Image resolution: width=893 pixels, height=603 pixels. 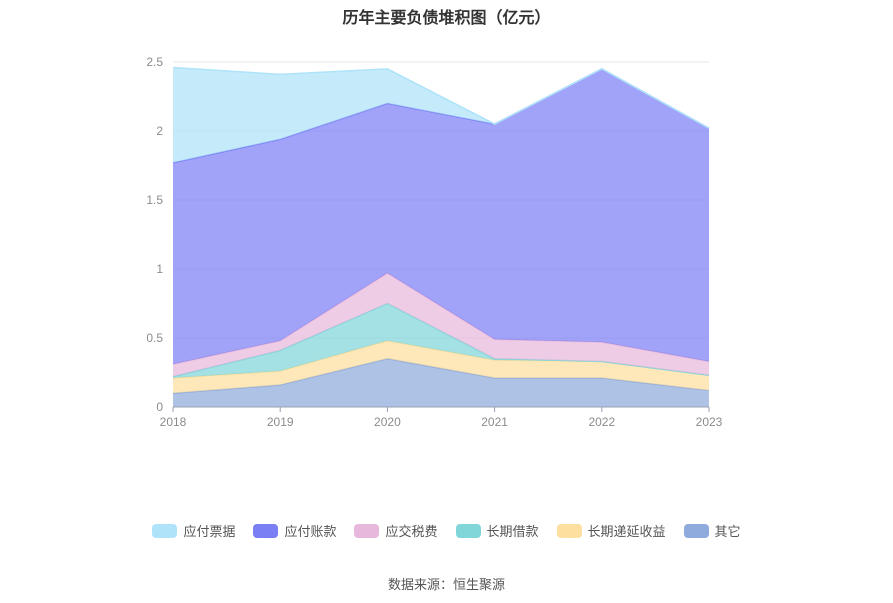 I want to click on source-note: 数据来源：恒生聚源, so click(x=446, y=584).